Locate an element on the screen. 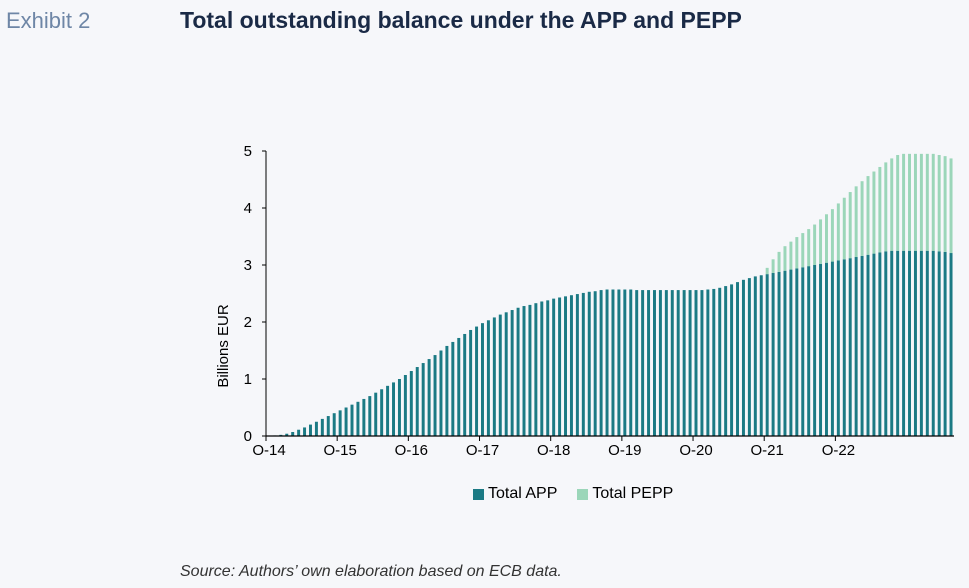  x-tick-label: O-21 is located at coordinates (767, 450).